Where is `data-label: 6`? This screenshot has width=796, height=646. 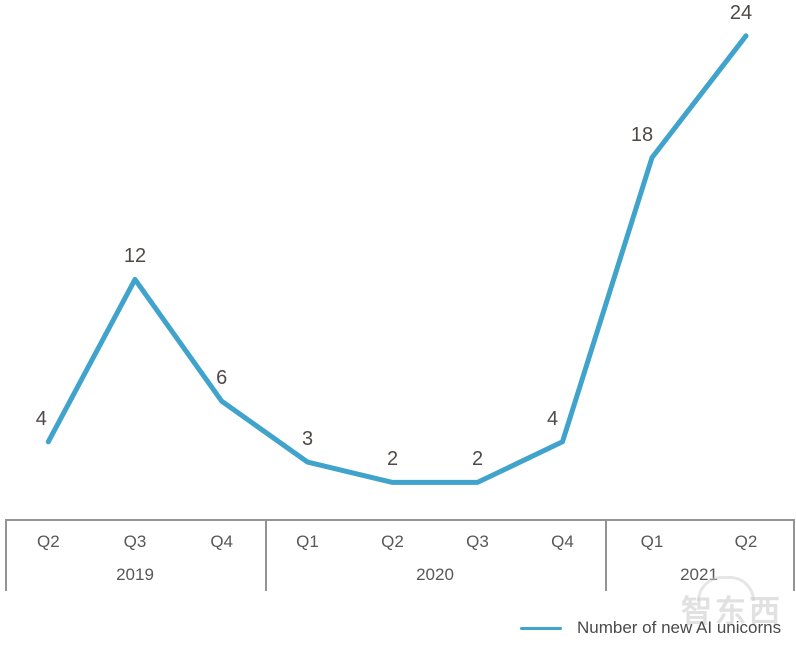
data-label: 6 is located at coordinates (222, 378).